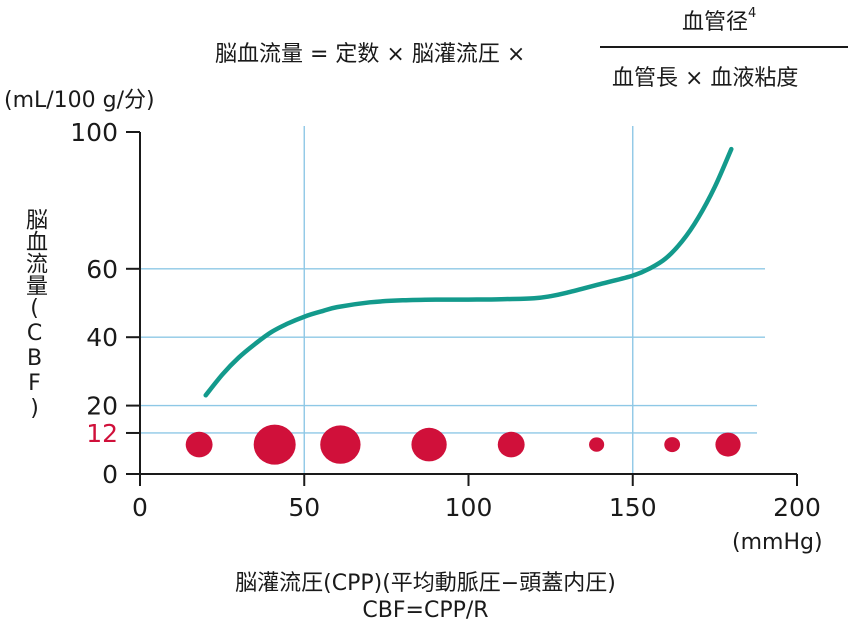 The width and height of the screenshot is (851, 639). Describe the element at coordinates (425, 610) in the screenshot. I see `x-axis-formula: CBF=CPP/R` at that location.